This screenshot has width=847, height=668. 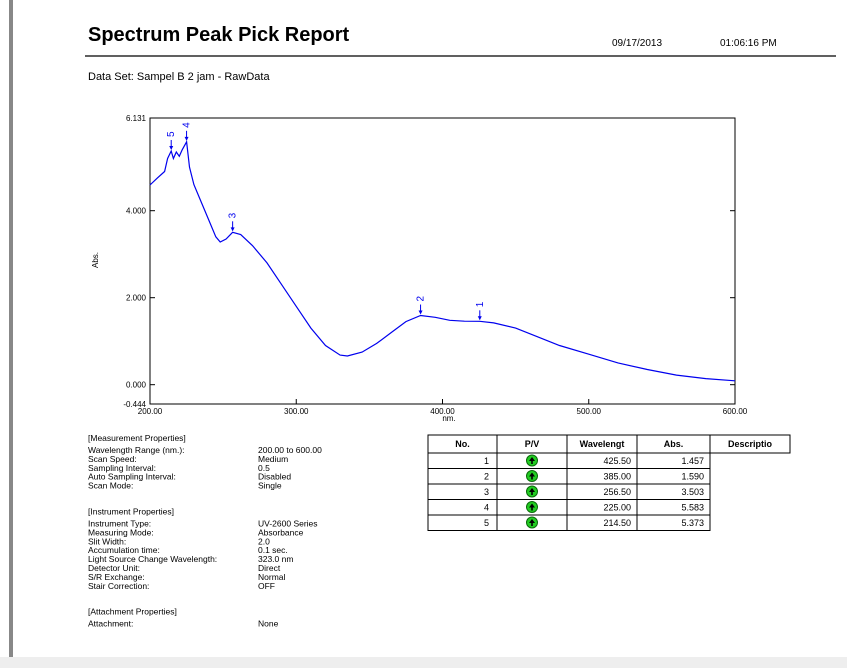 What do you see at coordinates (272, 577) in the screenshot?
I see `property-value: Normal` at bounding box center [272, 577].